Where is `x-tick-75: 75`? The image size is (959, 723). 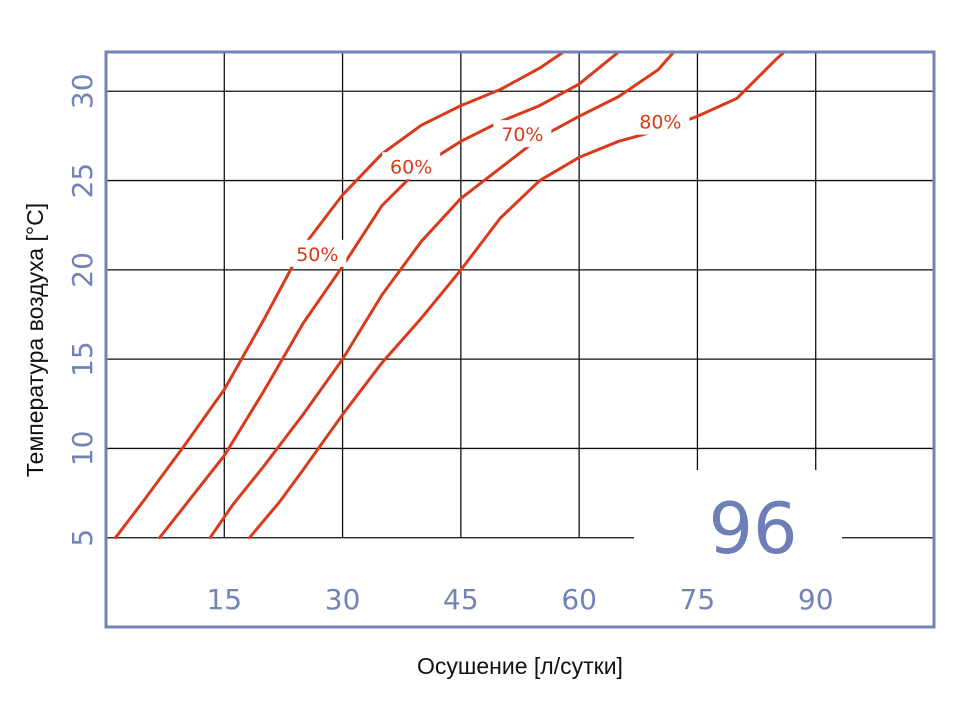
x-tick-75: 75 is located at coordinates (698, 599).